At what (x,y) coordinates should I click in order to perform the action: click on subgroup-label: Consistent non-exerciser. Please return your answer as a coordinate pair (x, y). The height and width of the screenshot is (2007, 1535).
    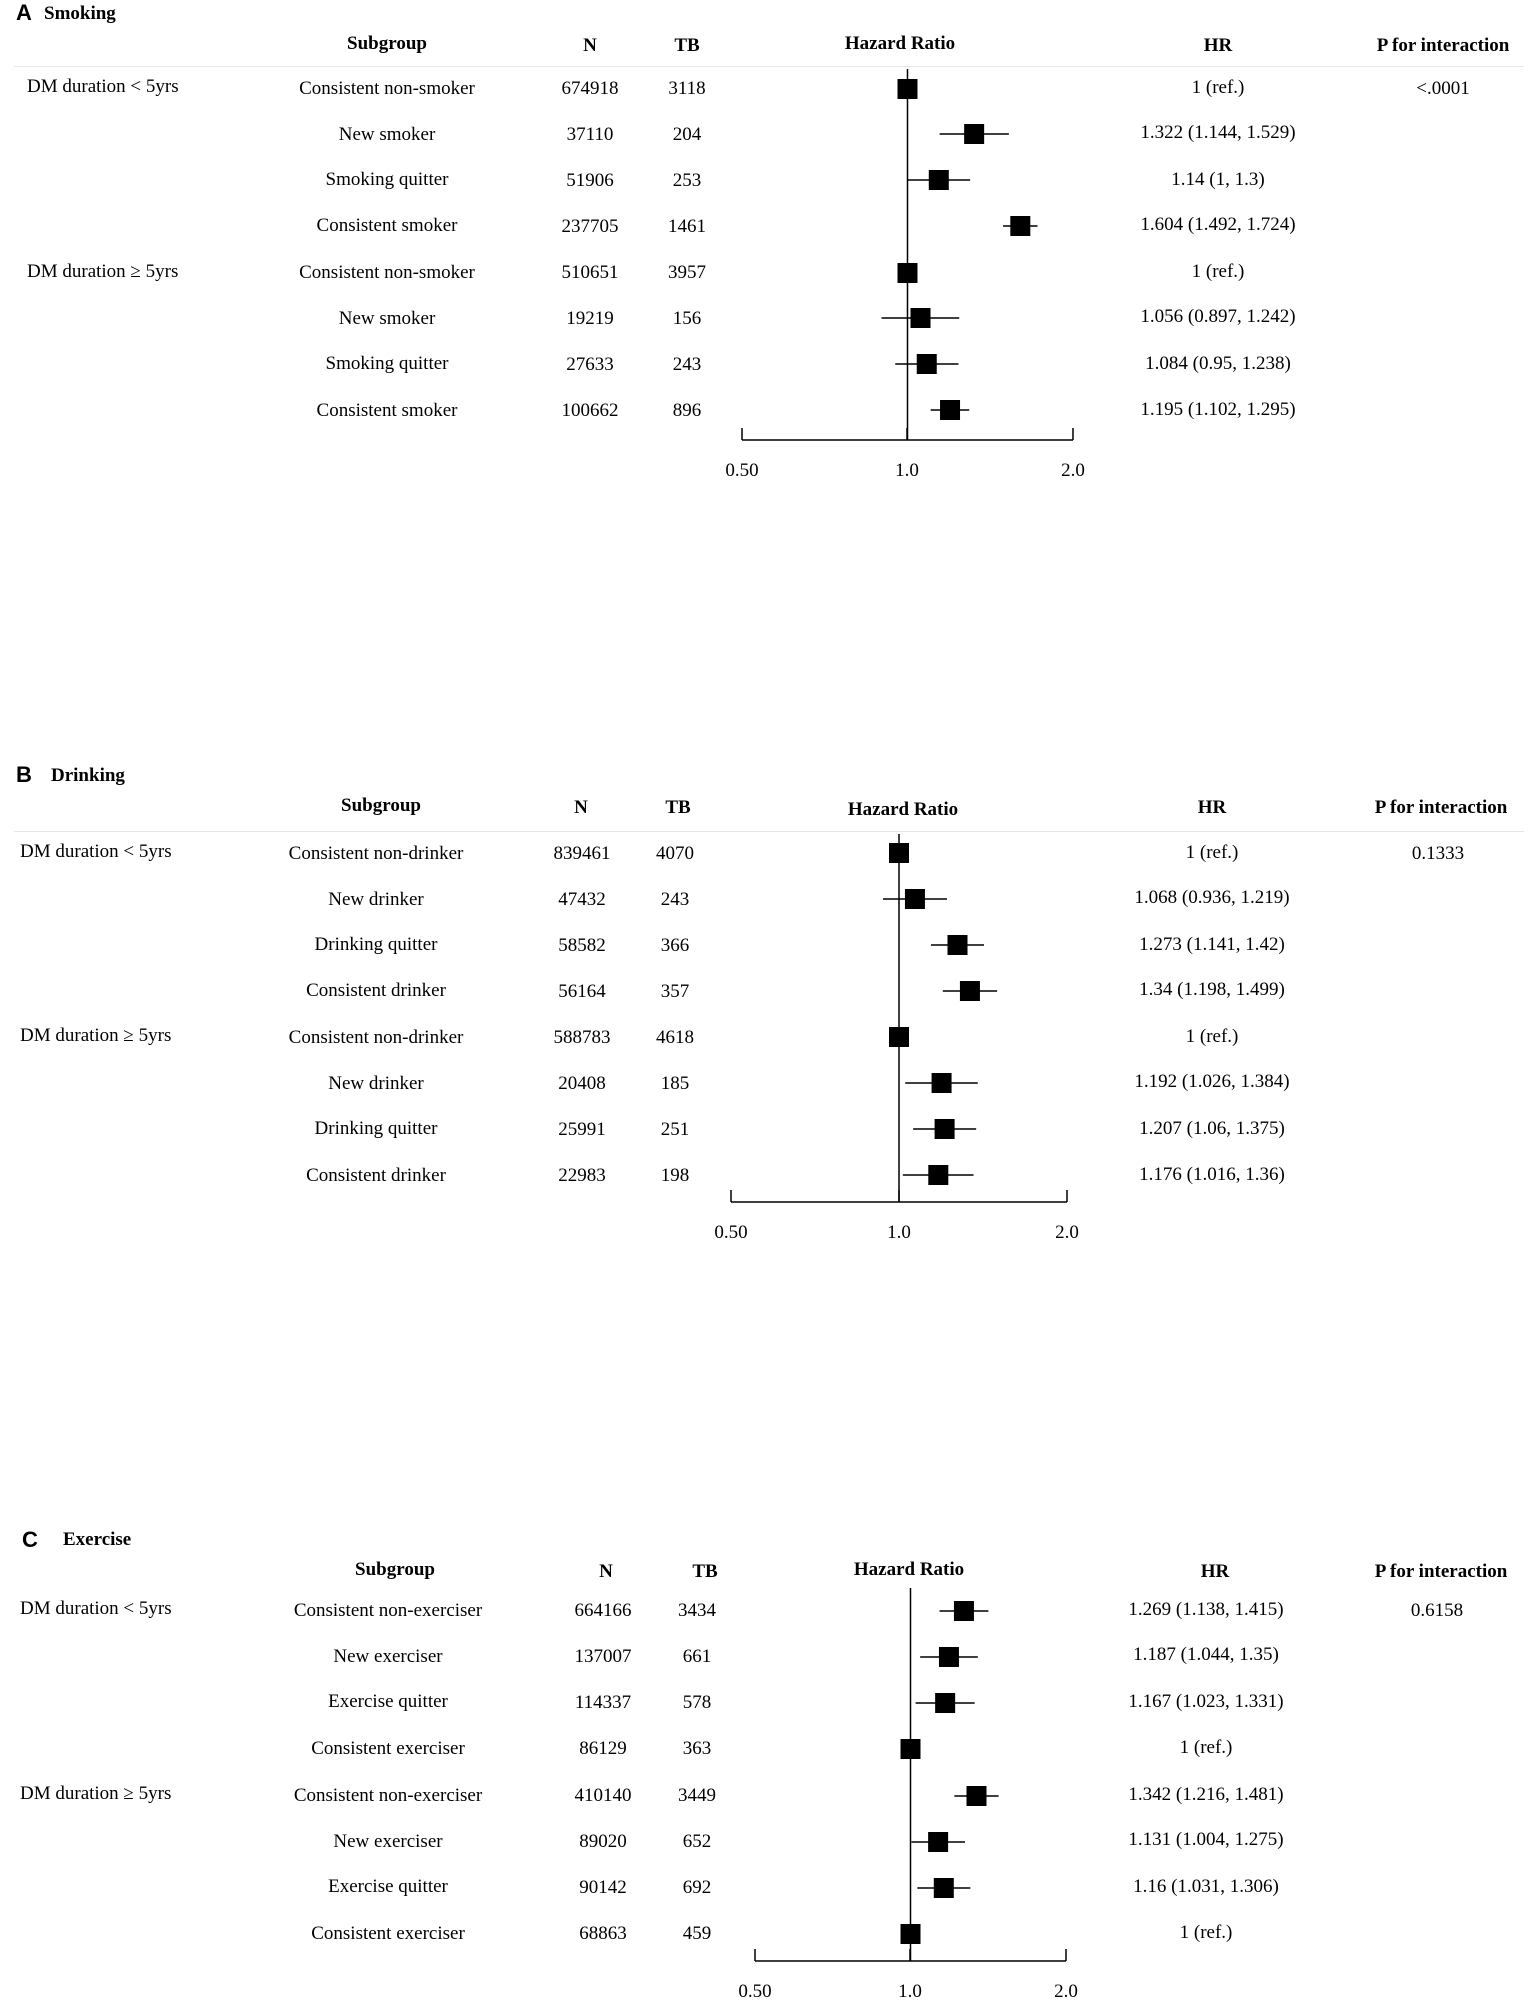
    Looking at the image, I should click on (388, 1610).